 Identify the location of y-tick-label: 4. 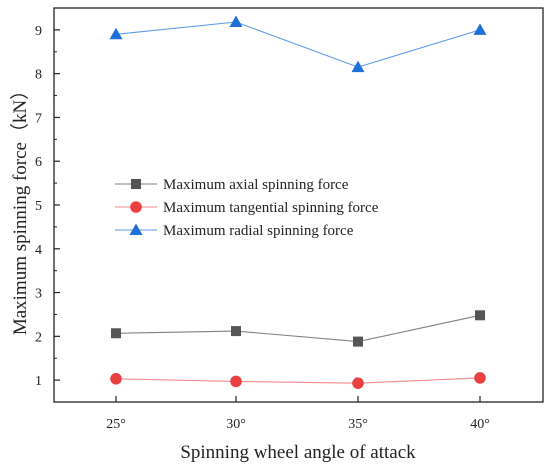
(38, 250).